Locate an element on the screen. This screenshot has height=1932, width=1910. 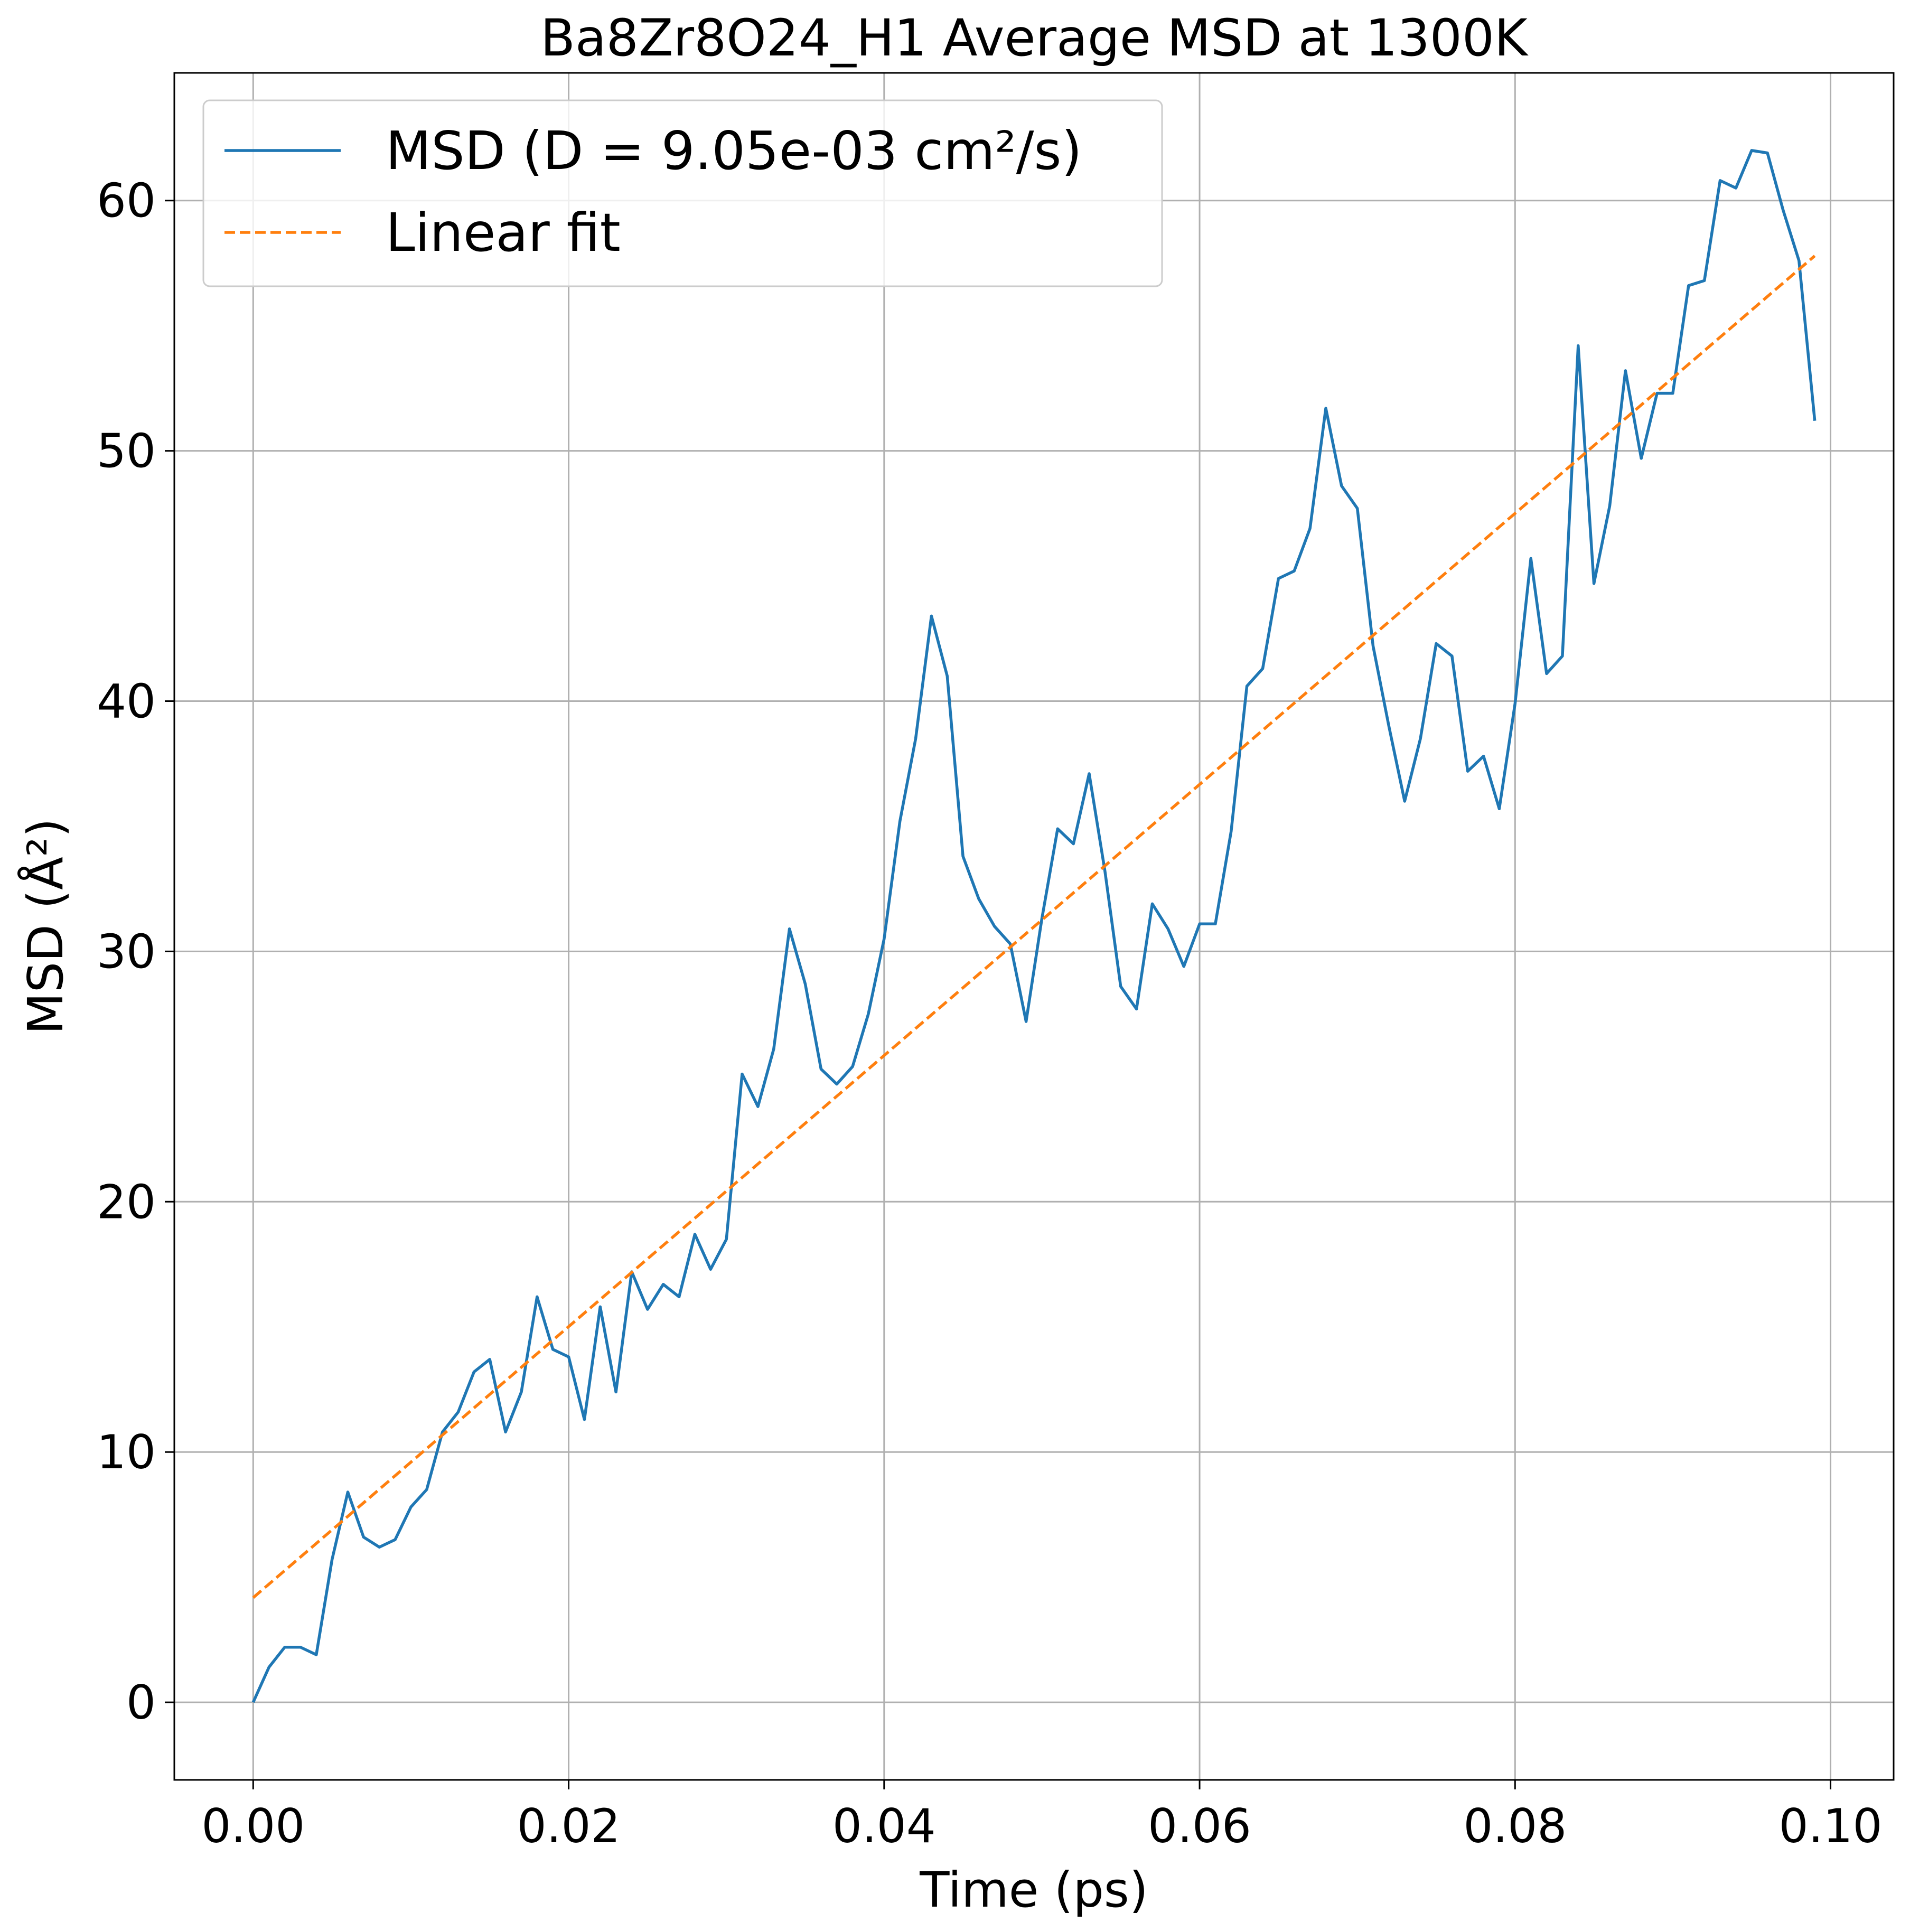
y-tick-label: 20 is located at coordinates (126, 1202).